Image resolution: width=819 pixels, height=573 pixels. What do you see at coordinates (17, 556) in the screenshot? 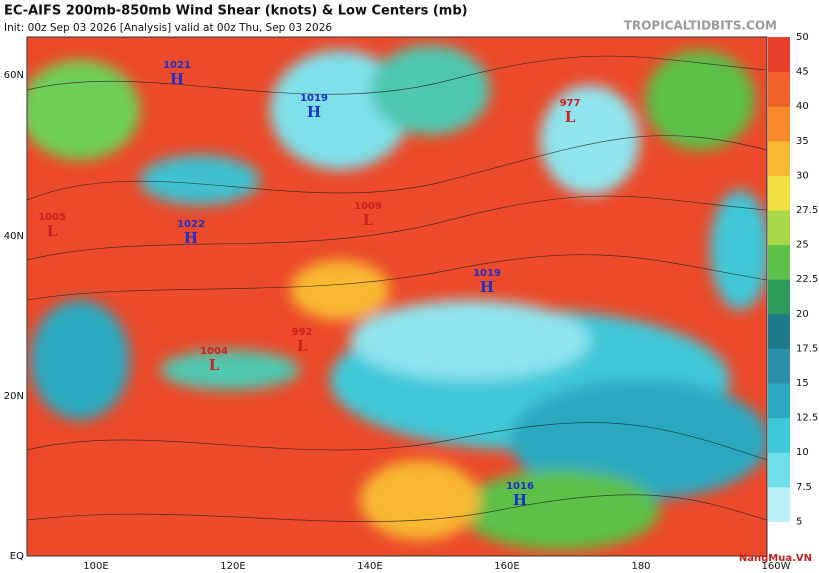
I see `lat-label: EQ` at bounding box center [17, 556].